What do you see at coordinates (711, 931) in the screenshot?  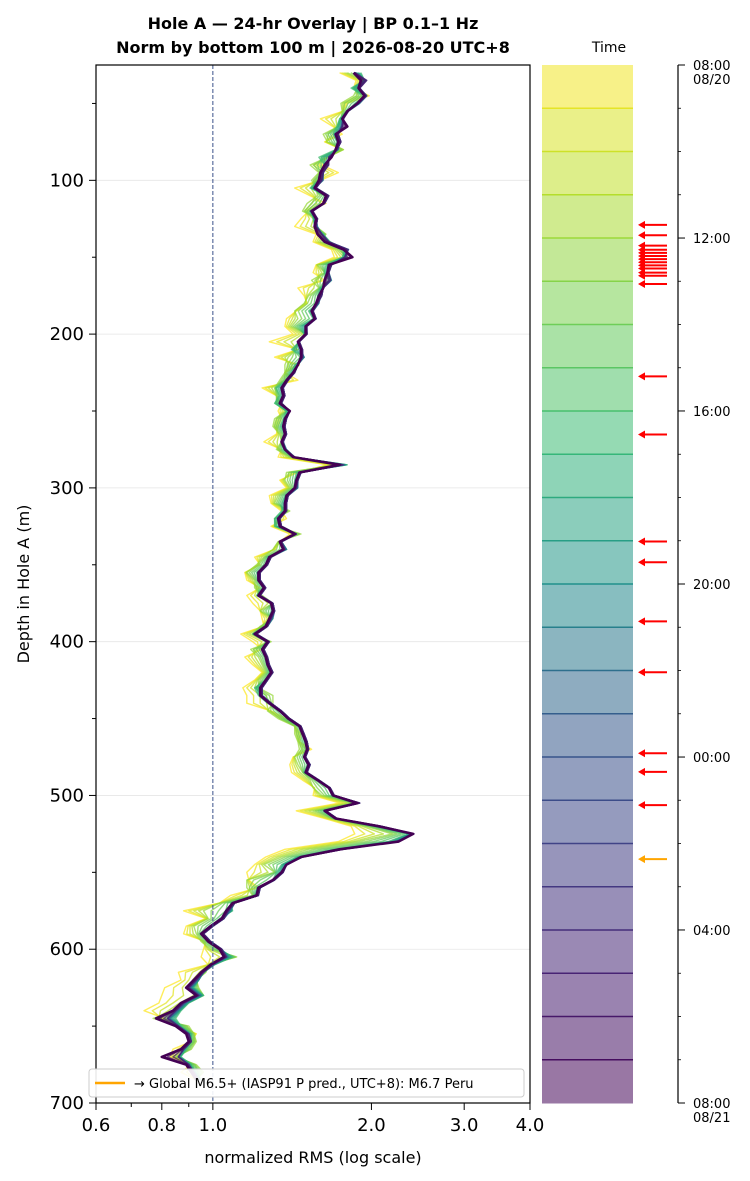 I see `time-tick-label: 04:00` at bounding box center [711, 931].